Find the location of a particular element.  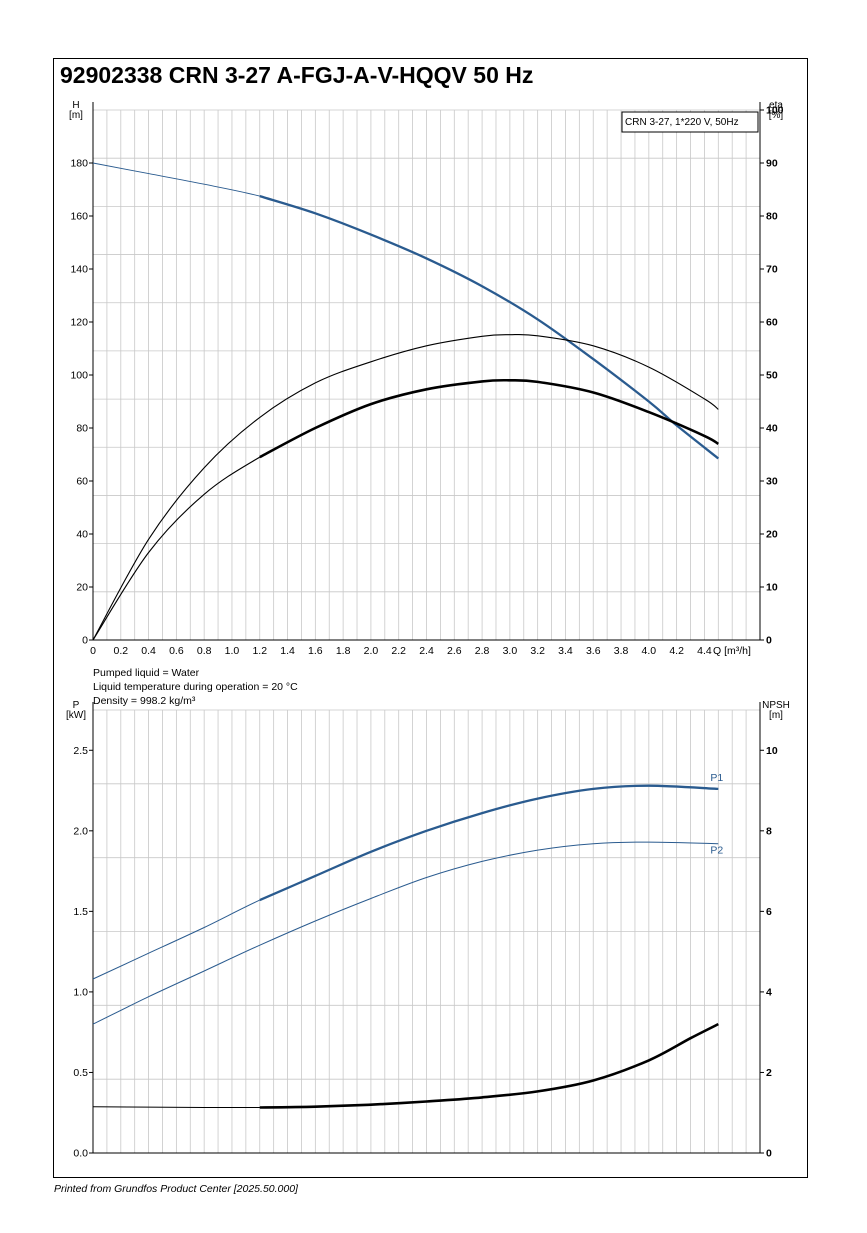

y-tick-label-right: 80 is located at coordinates (772, 217).